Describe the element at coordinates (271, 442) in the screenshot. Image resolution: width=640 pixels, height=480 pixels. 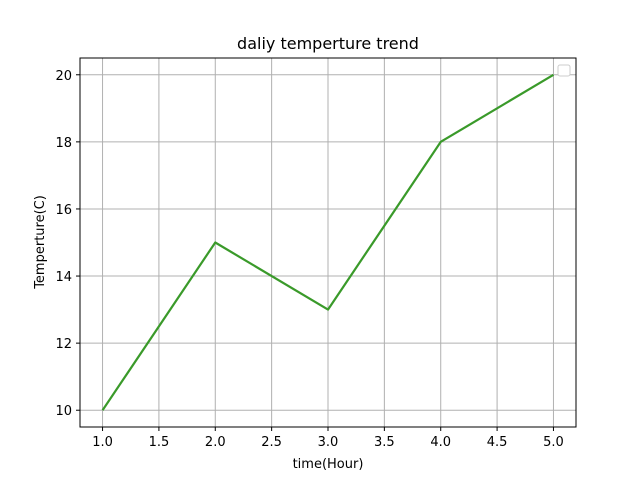
I see `x-tick-label: 2.5` at that location.